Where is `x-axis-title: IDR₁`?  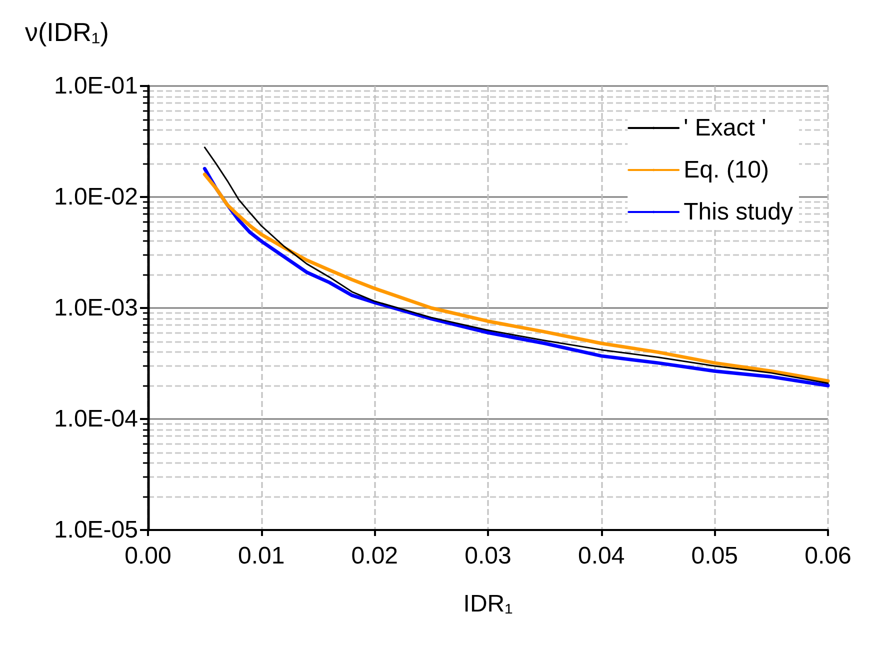 x-axis-title: IDR₁ is located at coordinates (488, 604).